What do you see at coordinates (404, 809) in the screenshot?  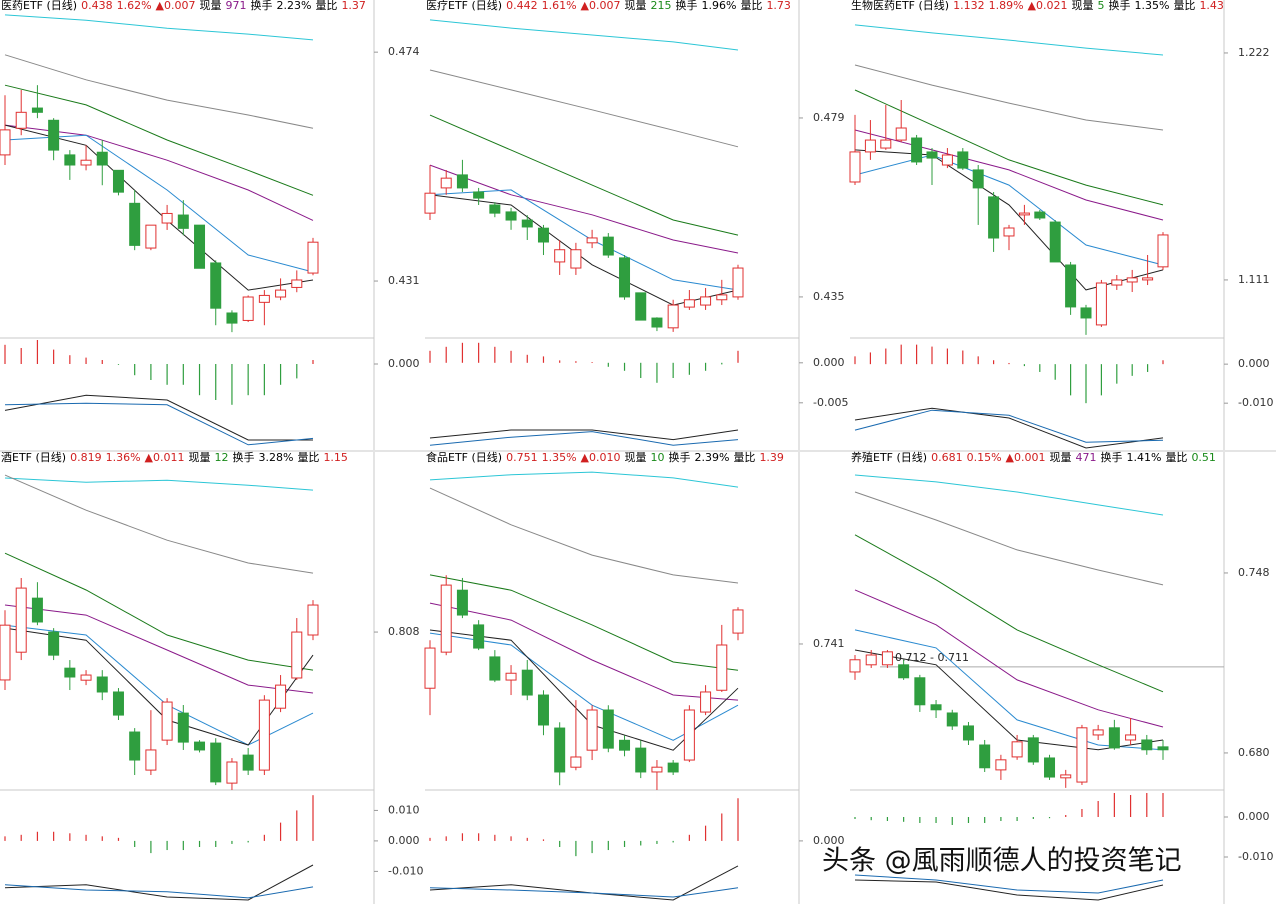 I see `macd-tick-label: 0.010` at bounding box center [404, 809].